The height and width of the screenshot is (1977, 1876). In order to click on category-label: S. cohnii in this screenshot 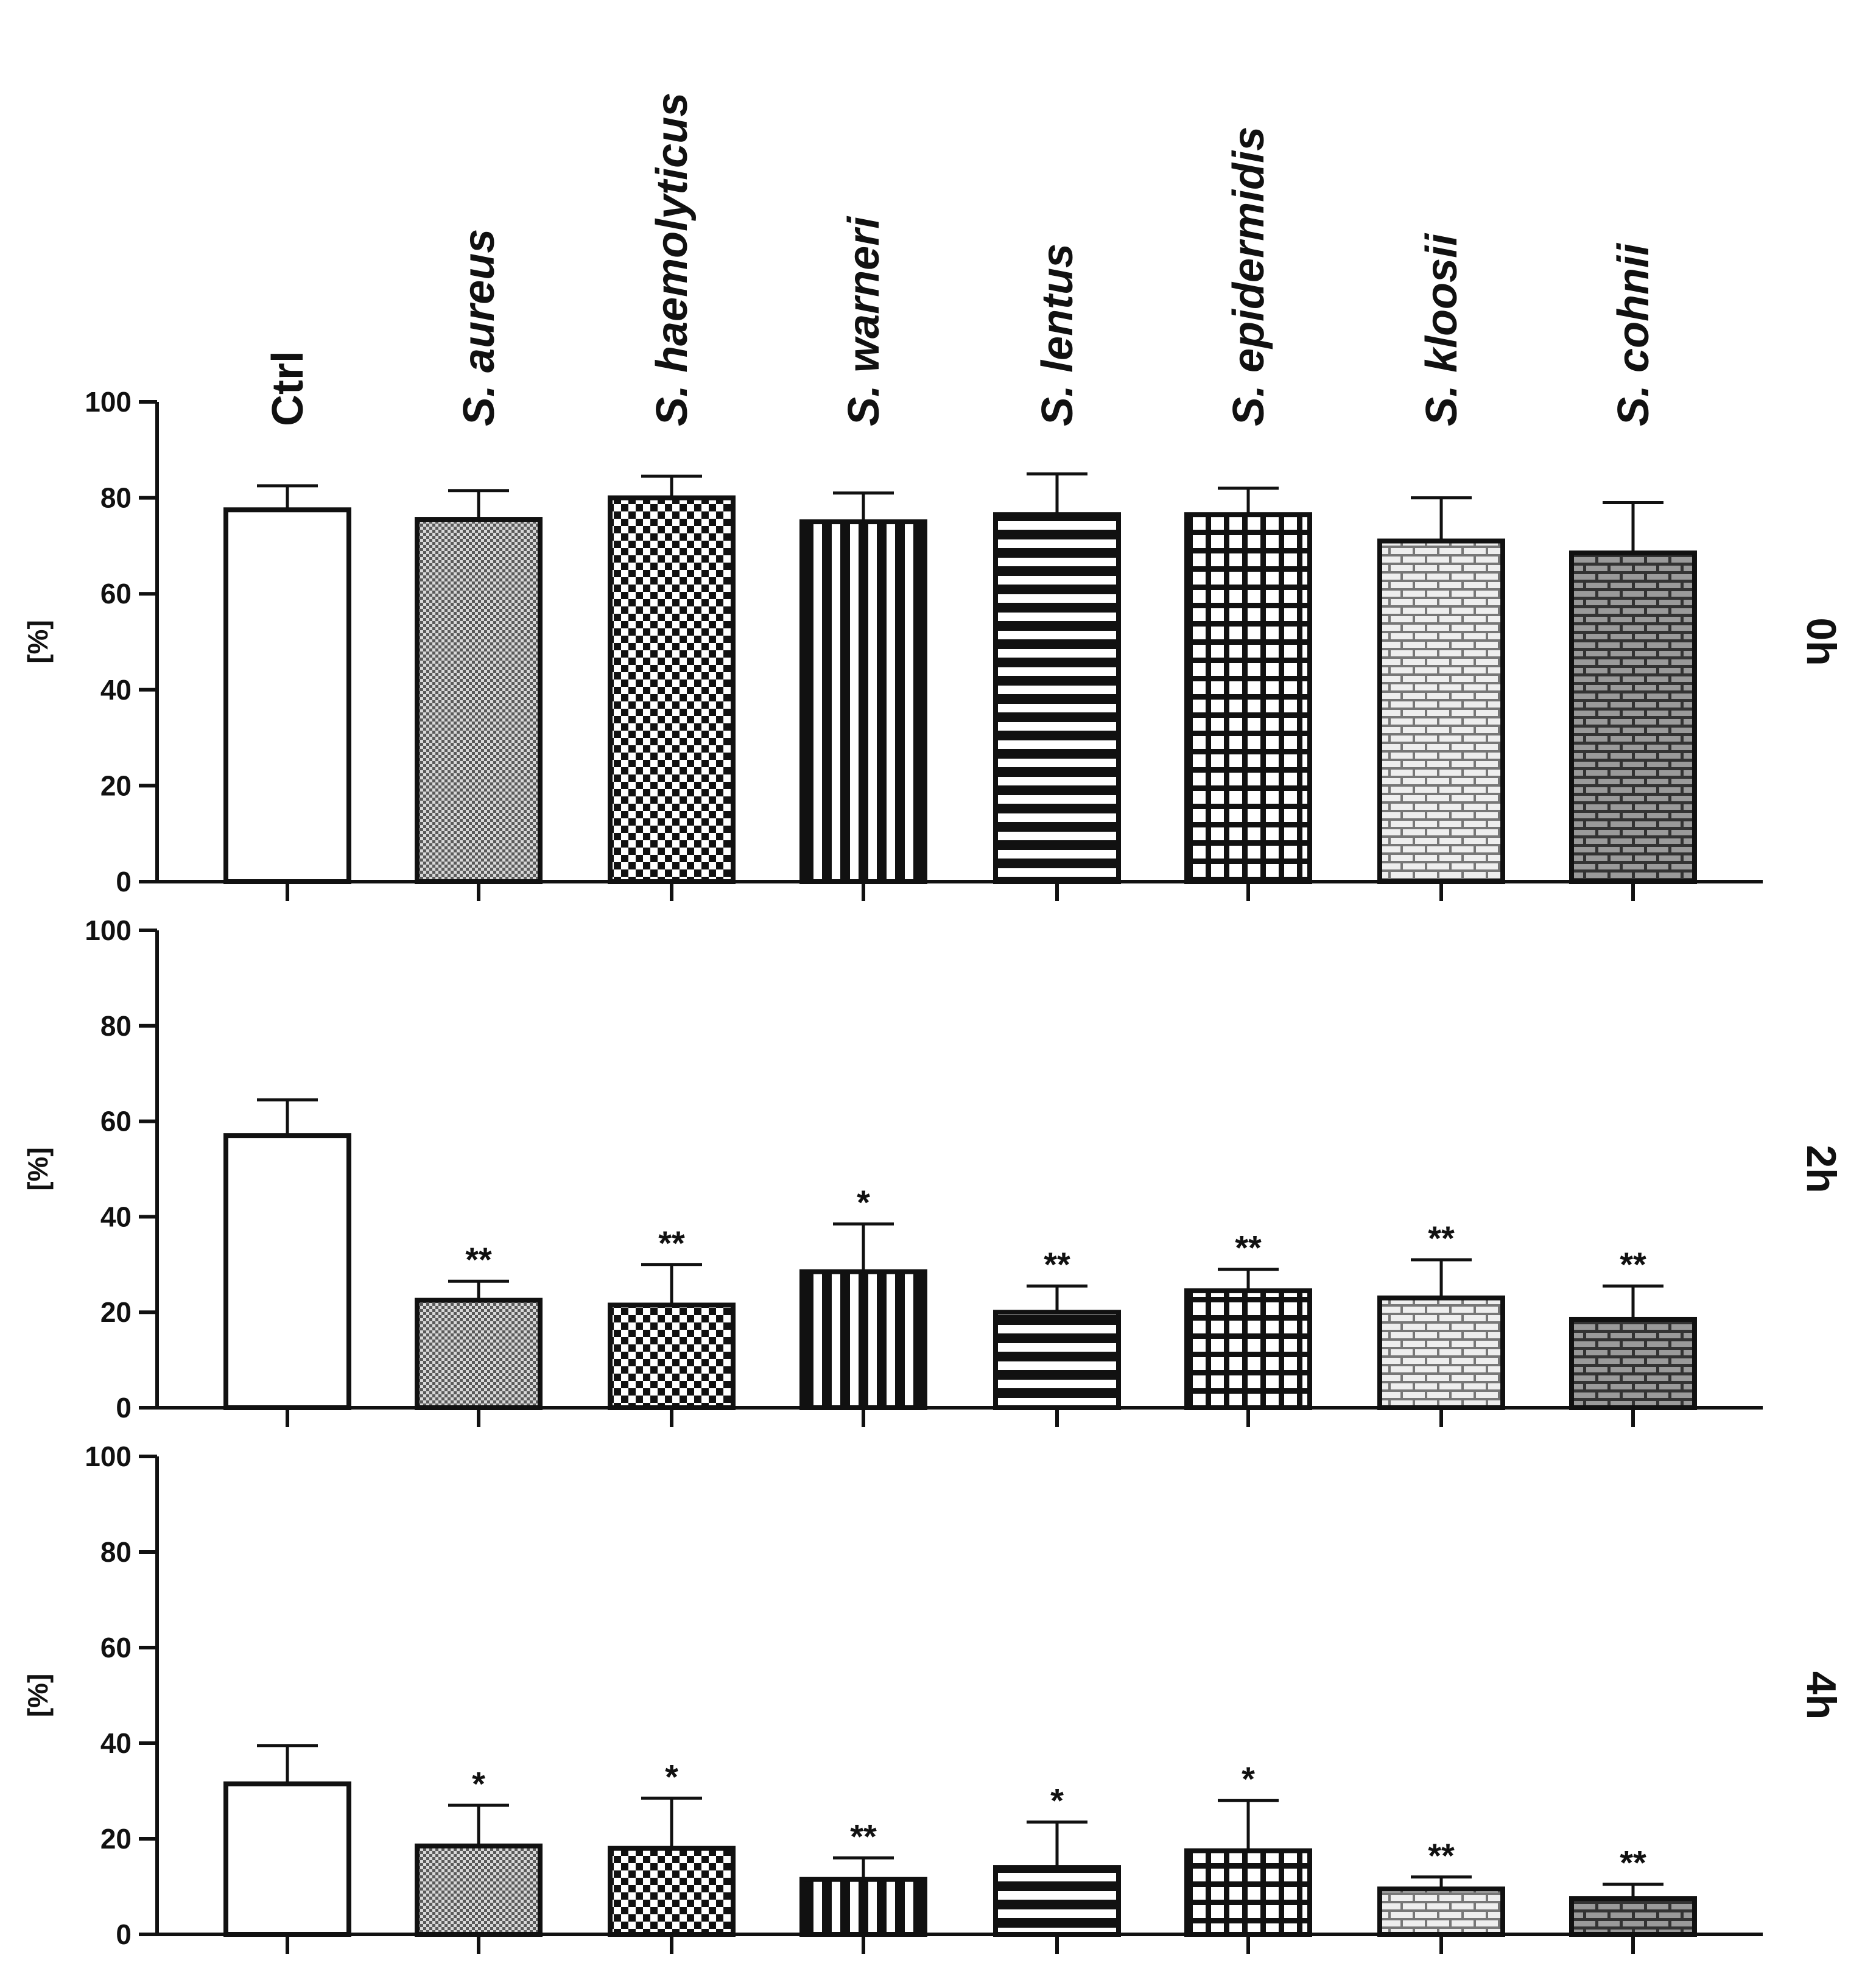, I will do `click(1633, 334)`.